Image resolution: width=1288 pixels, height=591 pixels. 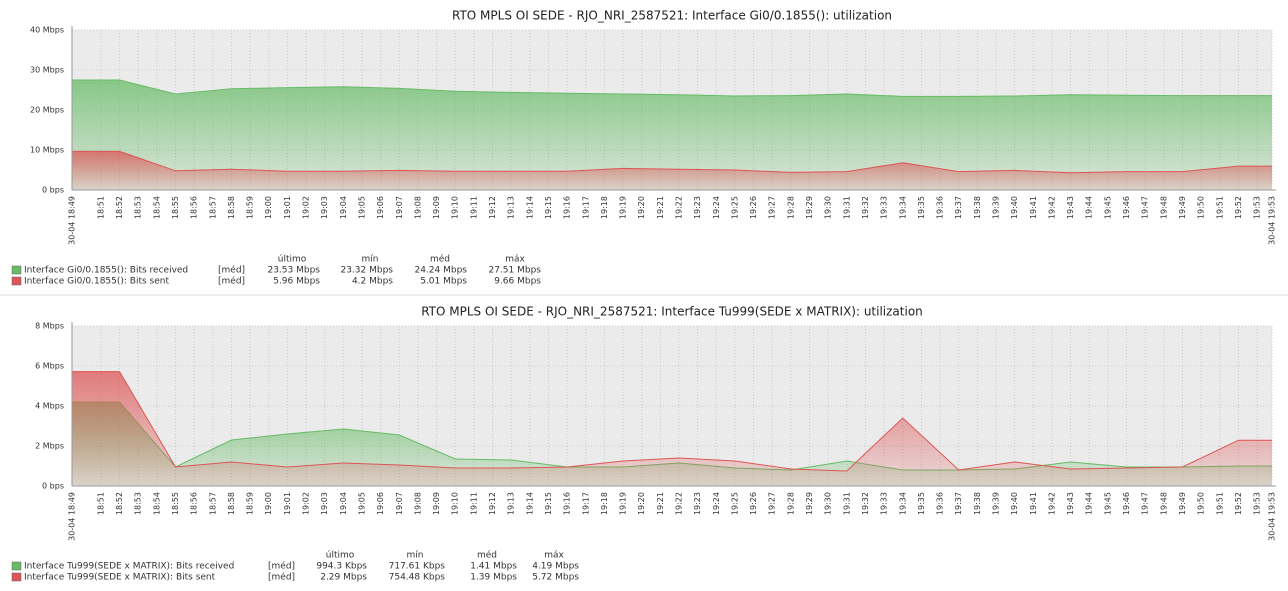 What do you see at coordinates (660, 207) in the screenshot?
I see `x-tick-label: 19:21` at bounding box center [660, 207].